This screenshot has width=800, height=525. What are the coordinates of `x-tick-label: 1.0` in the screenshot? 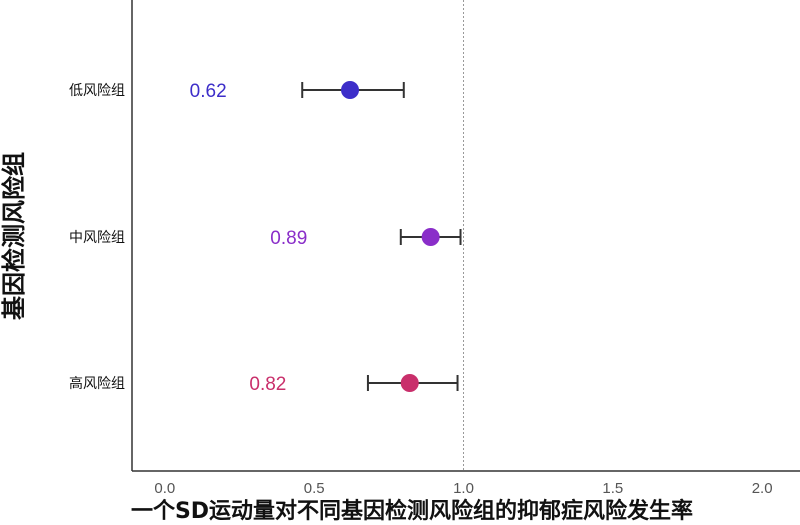 It's located at (463, 488).